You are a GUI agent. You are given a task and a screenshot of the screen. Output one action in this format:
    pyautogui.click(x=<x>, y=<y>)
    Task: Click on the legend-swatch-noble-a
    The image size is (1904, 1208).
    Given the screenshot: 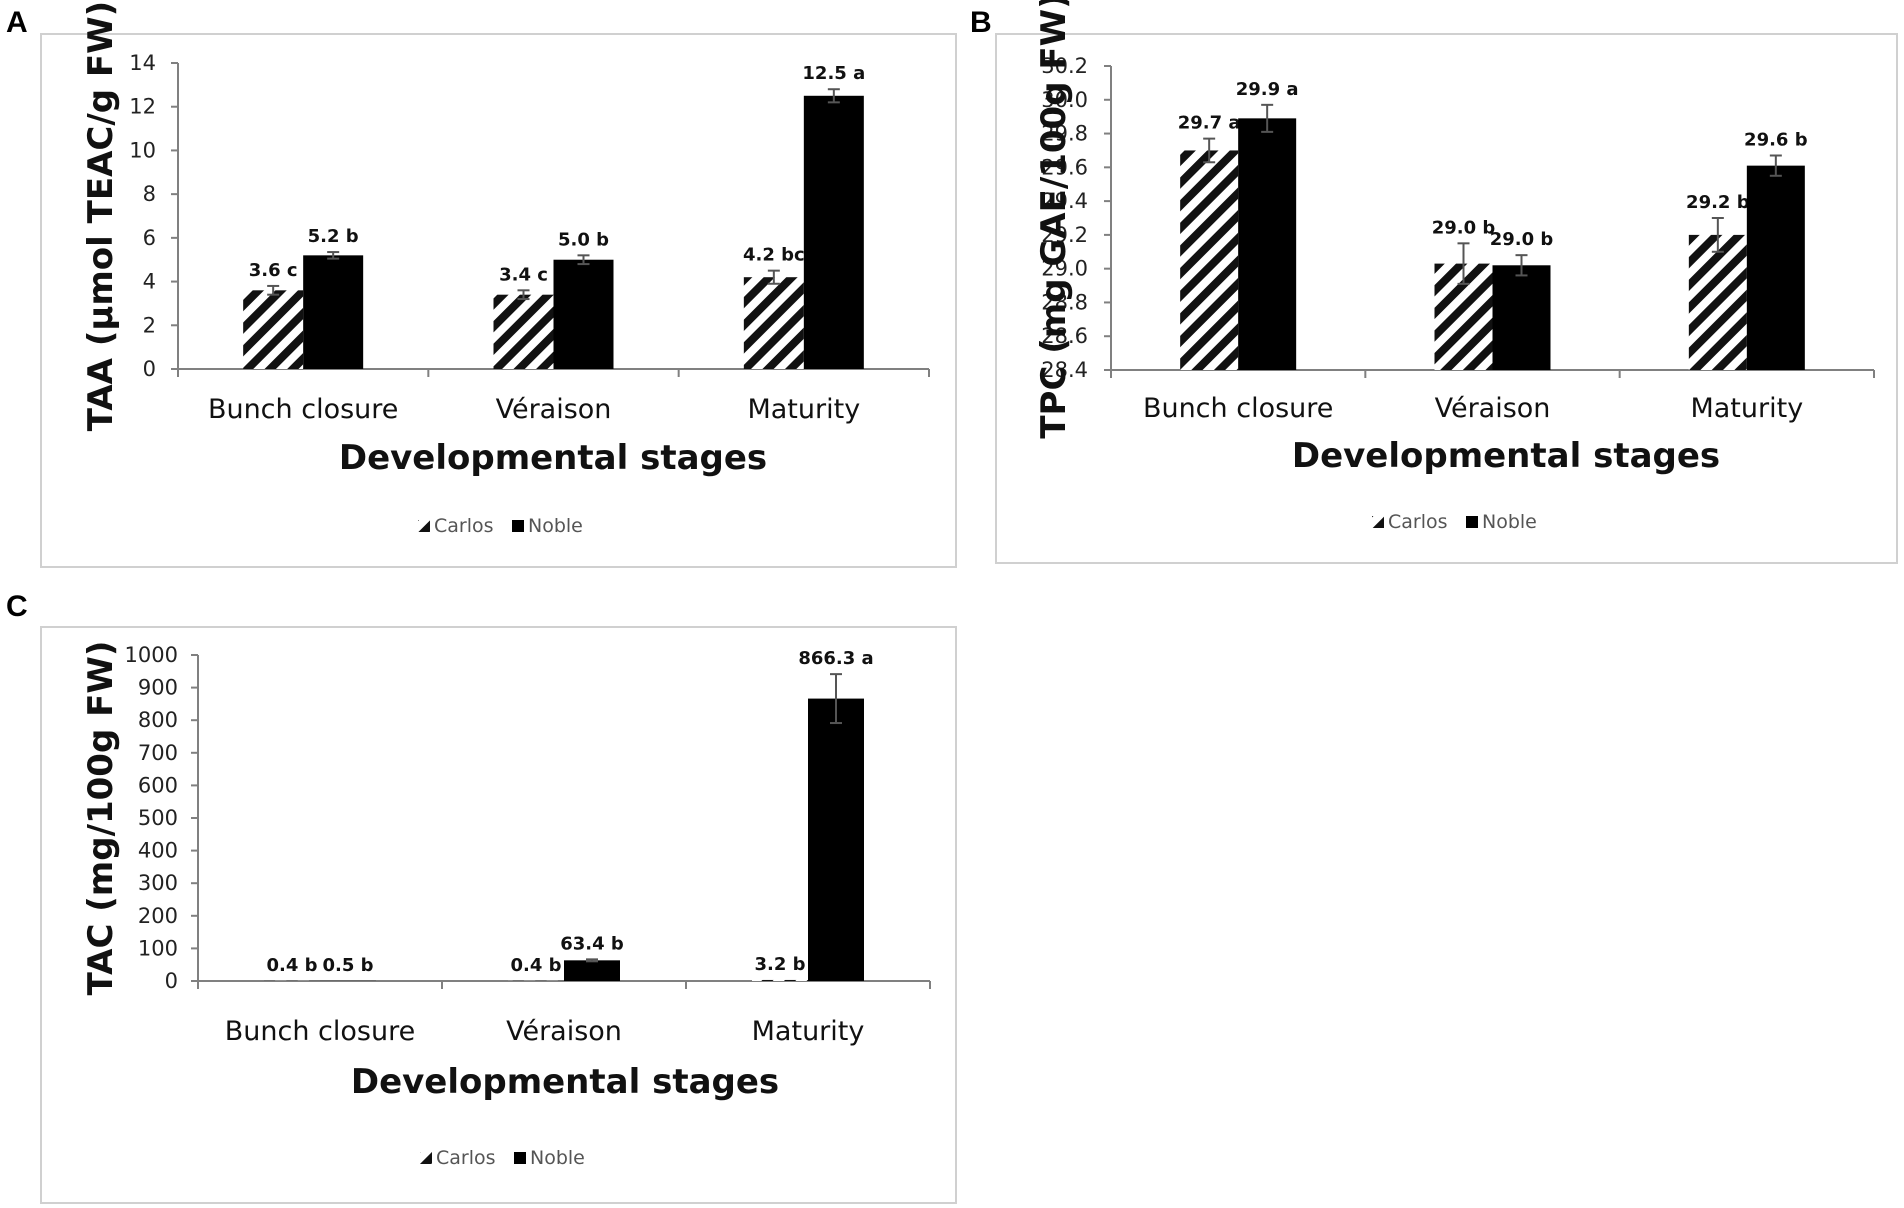 What is the action you would take?
    pyautogui.click(x=518, y=526)
    